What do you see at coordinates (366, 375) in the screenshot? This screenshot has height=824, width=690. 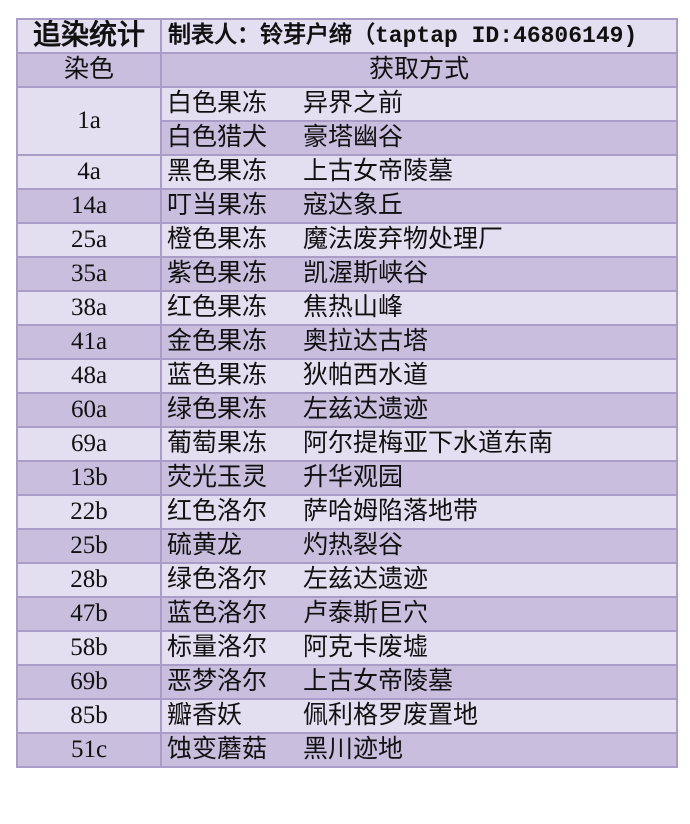 I see `source-location: 狄帕西水道` at bounding box center [366, 375].